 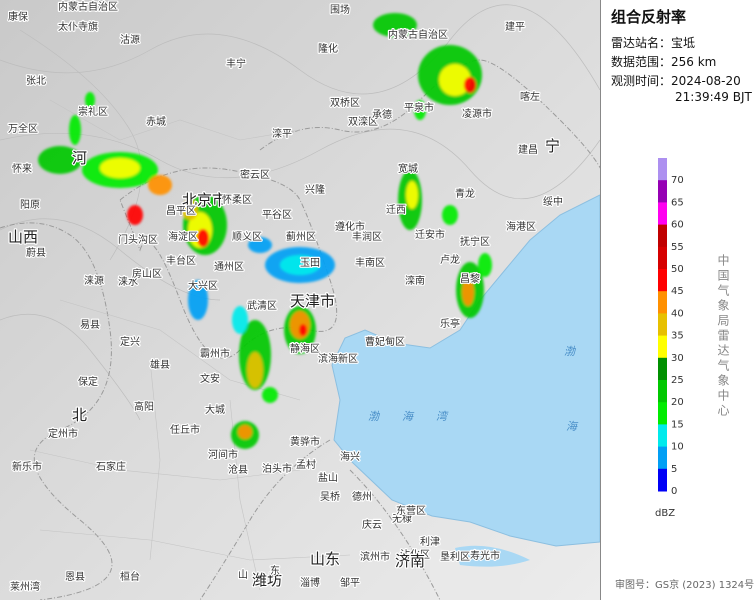 What do you see at coordinates (362, 496) in the screenshot?
I see `place-label: 德州` at bounding box center [362, 496].